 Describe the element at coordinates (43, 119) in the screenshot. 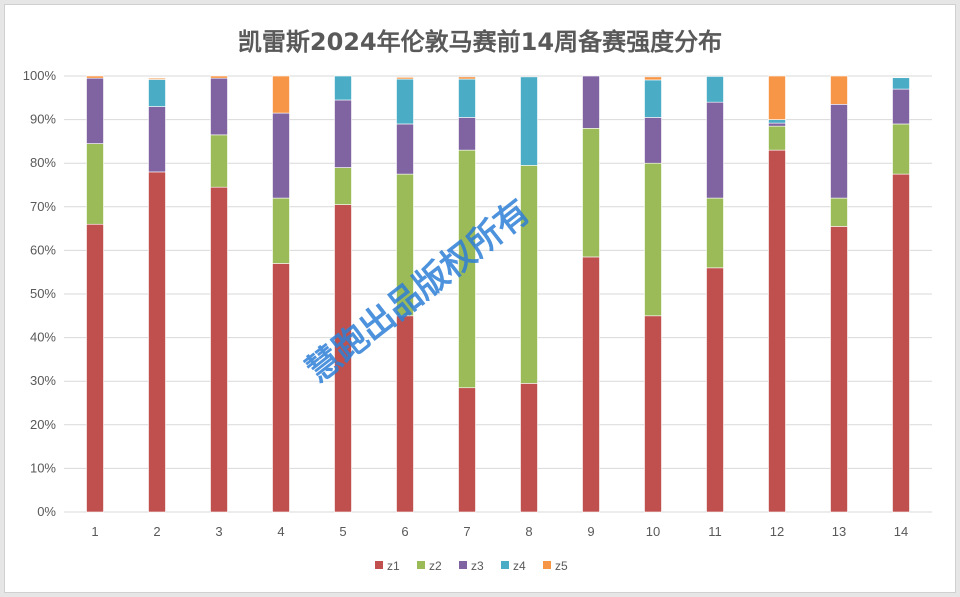

I see `y-tick-label: 90%` at that location.